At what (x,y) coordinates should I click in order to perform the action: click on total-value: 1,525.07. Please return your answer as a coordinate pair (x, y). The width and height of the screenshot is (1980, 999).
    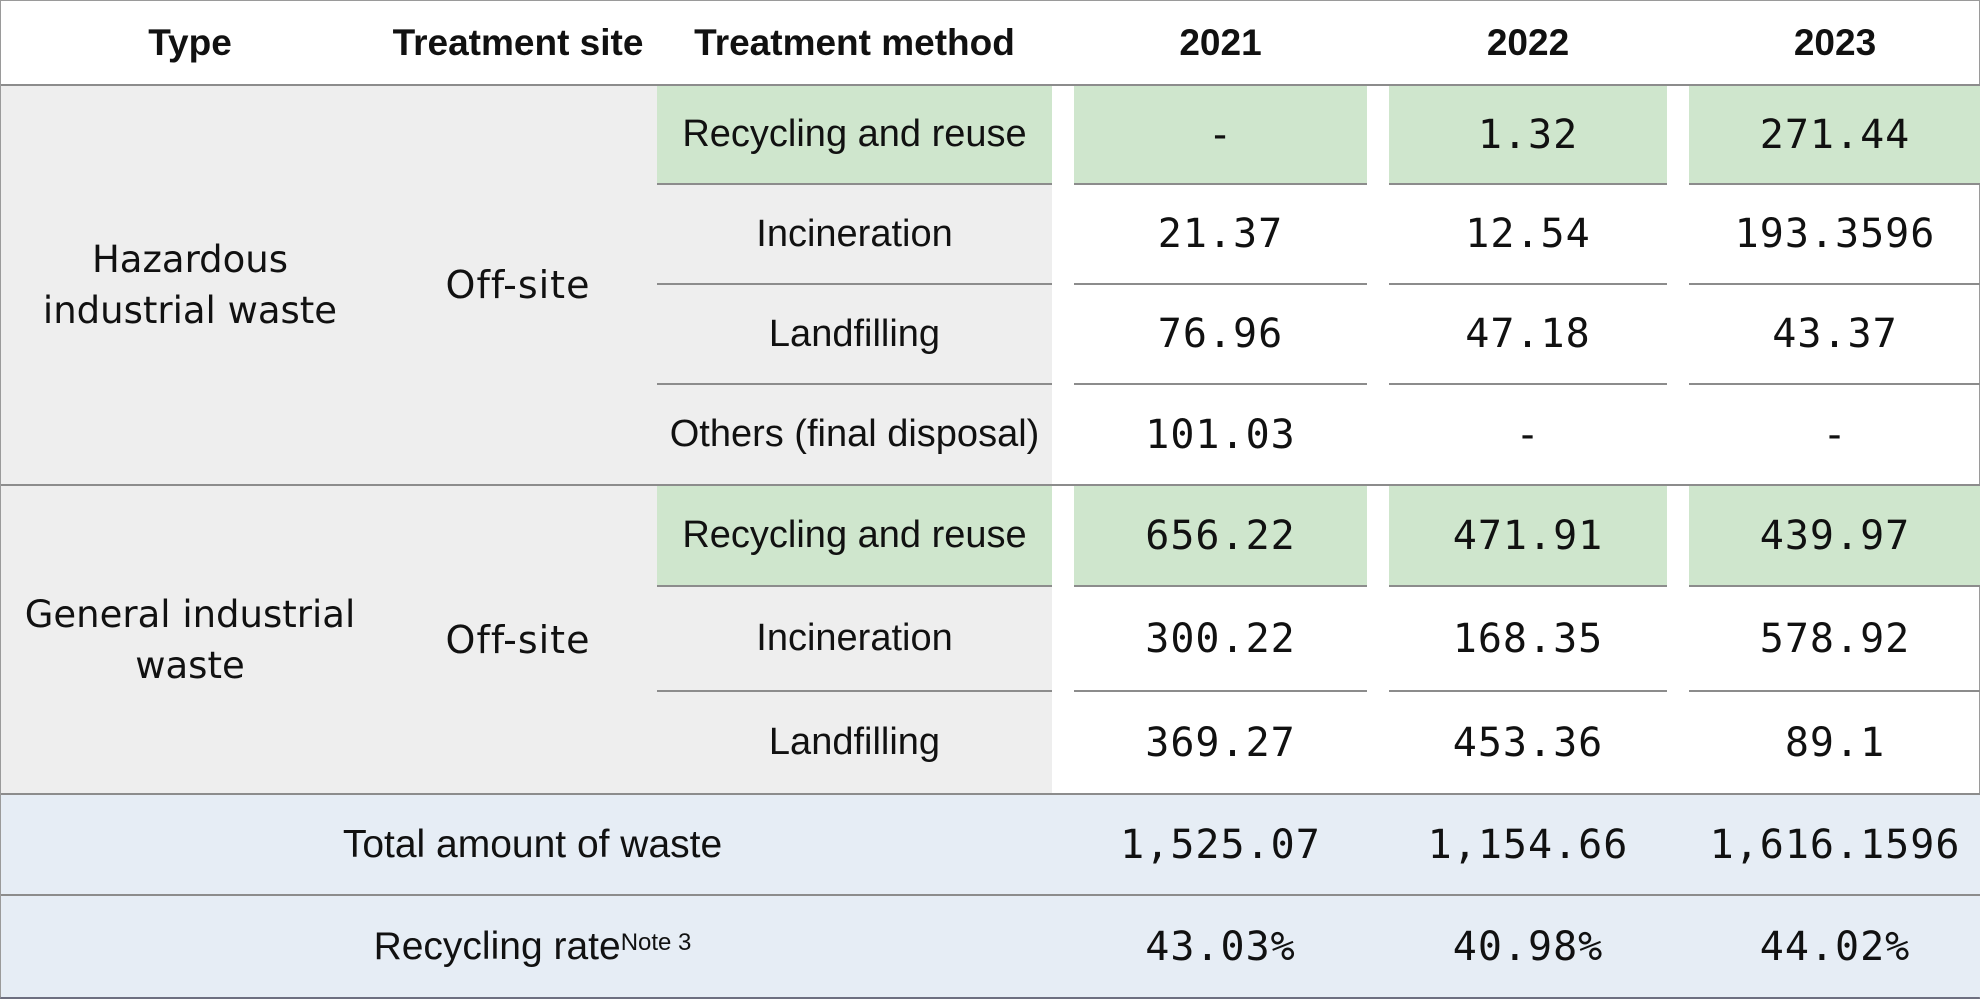
    Looking at the image, I should click on (1220, 844).